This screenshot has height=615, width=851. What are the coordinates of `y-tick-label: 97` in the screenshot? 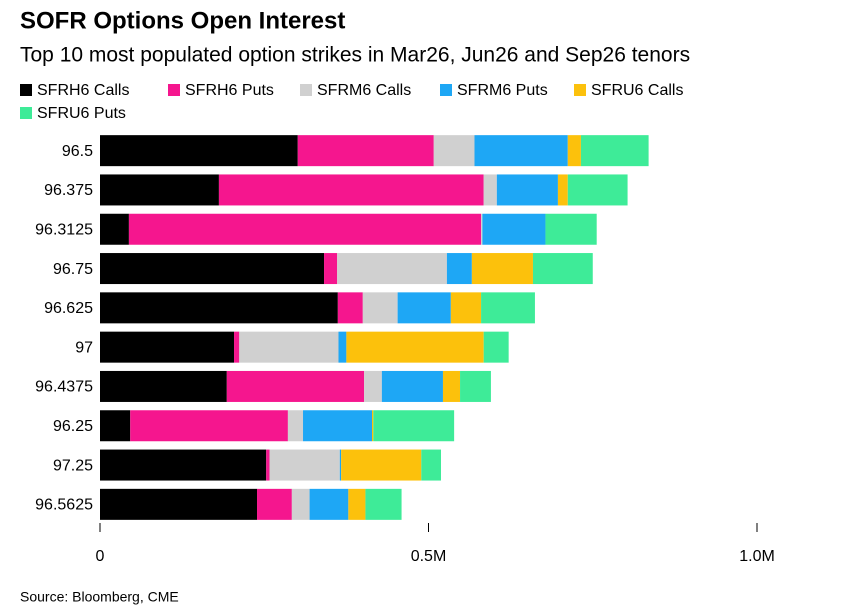 It's located at (84, 347).